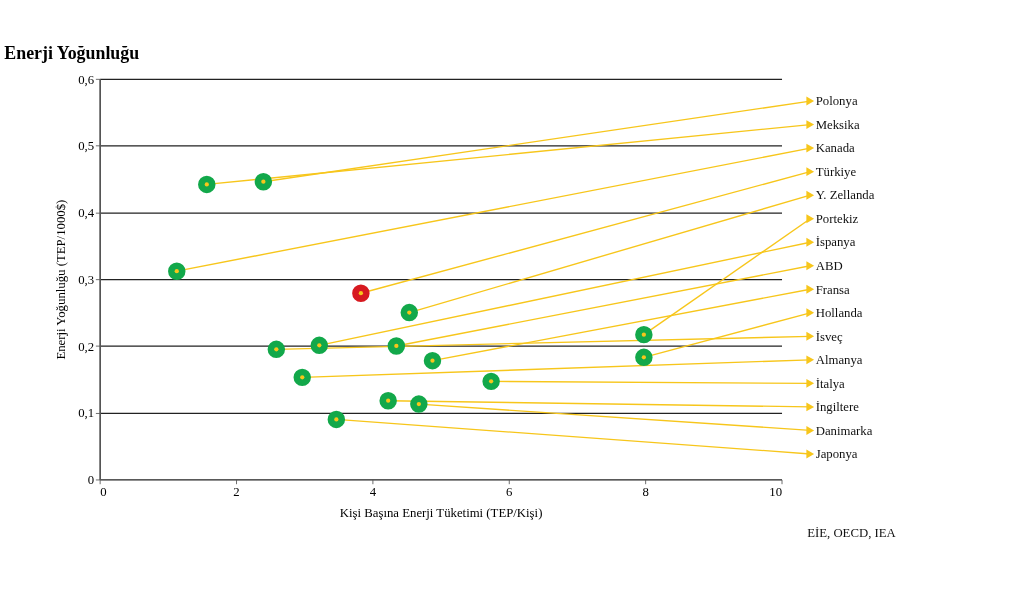 This screenshot has width=1016, height=614. I want to click on annotation: Fransa, so click(833, 289).